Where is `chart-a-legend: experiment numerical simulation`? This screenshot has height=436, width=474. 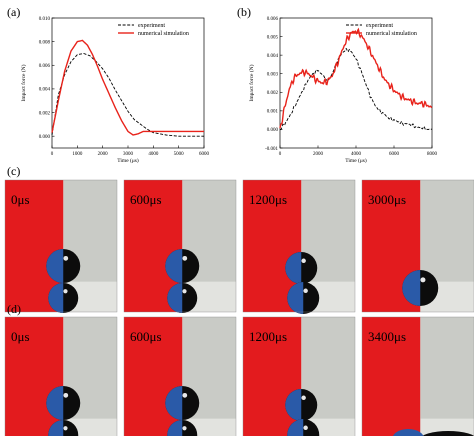
chart-a-legend: experiment numerical simulation is located at coordinates (153, 30).